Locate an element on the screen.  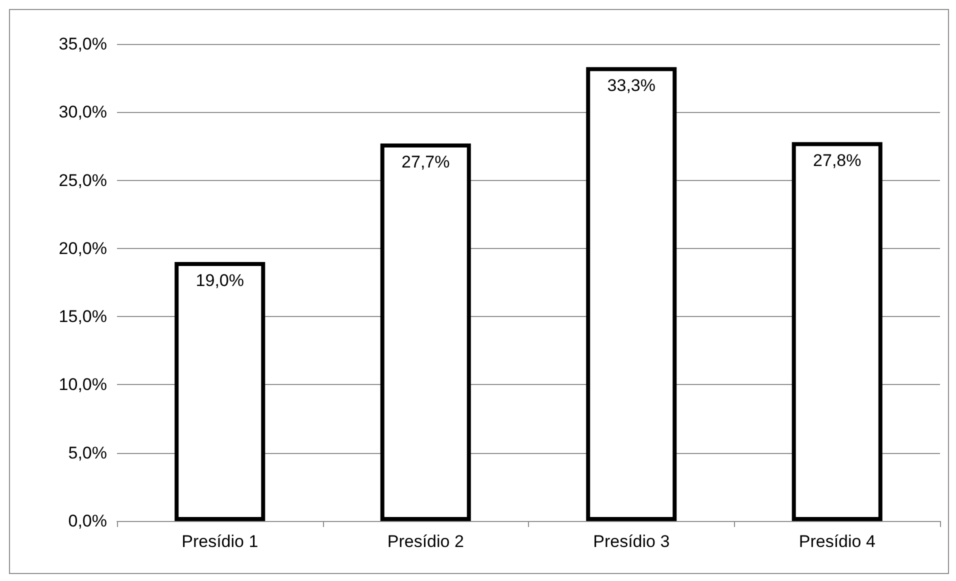
y-tick-label: 15,0% is located at coordinates (82, 316).